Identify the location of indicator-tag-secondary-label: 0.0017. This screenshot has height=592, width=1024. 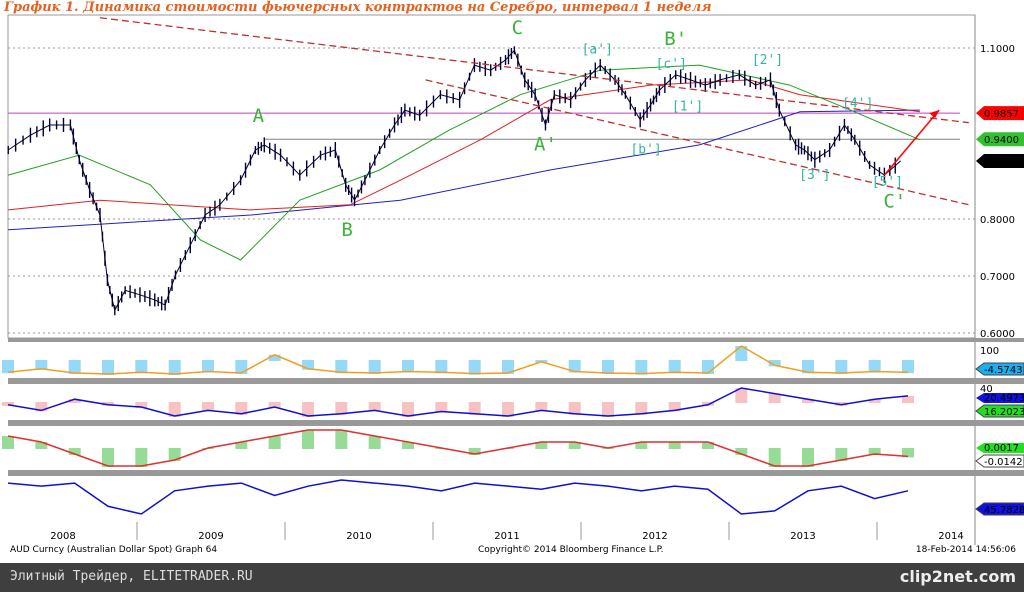
(1001, 448).